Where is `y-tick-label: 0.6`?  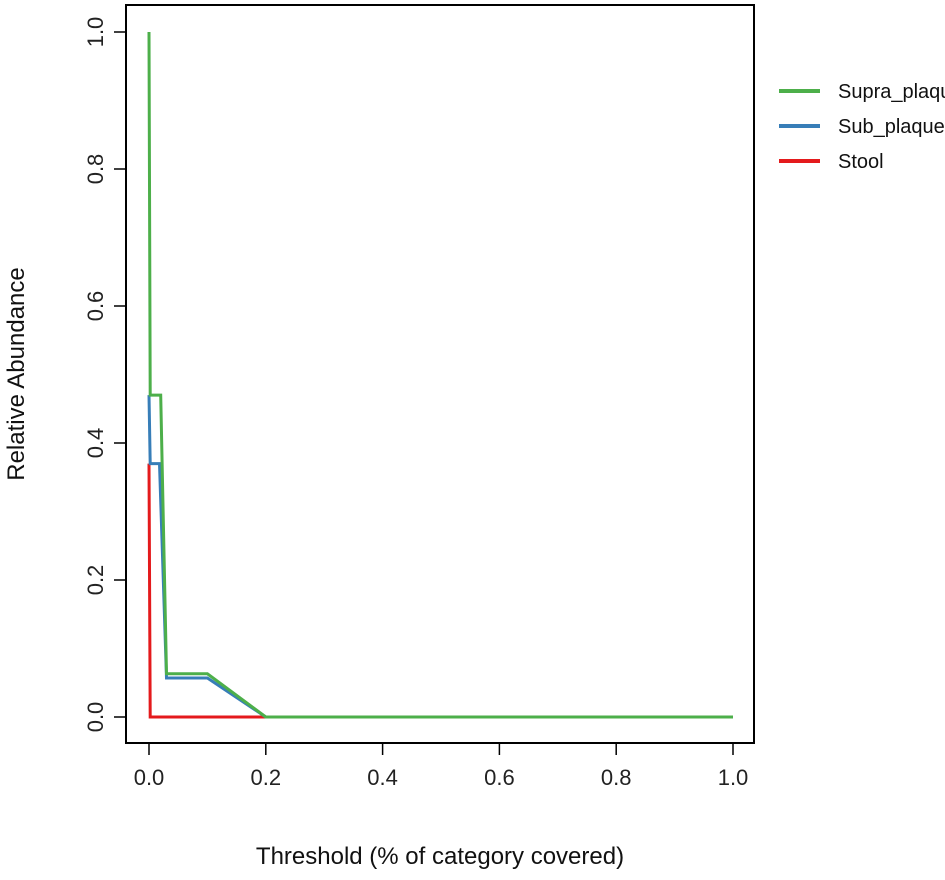 y-tick-label: 0.6 is located at coordinates (95, 306).